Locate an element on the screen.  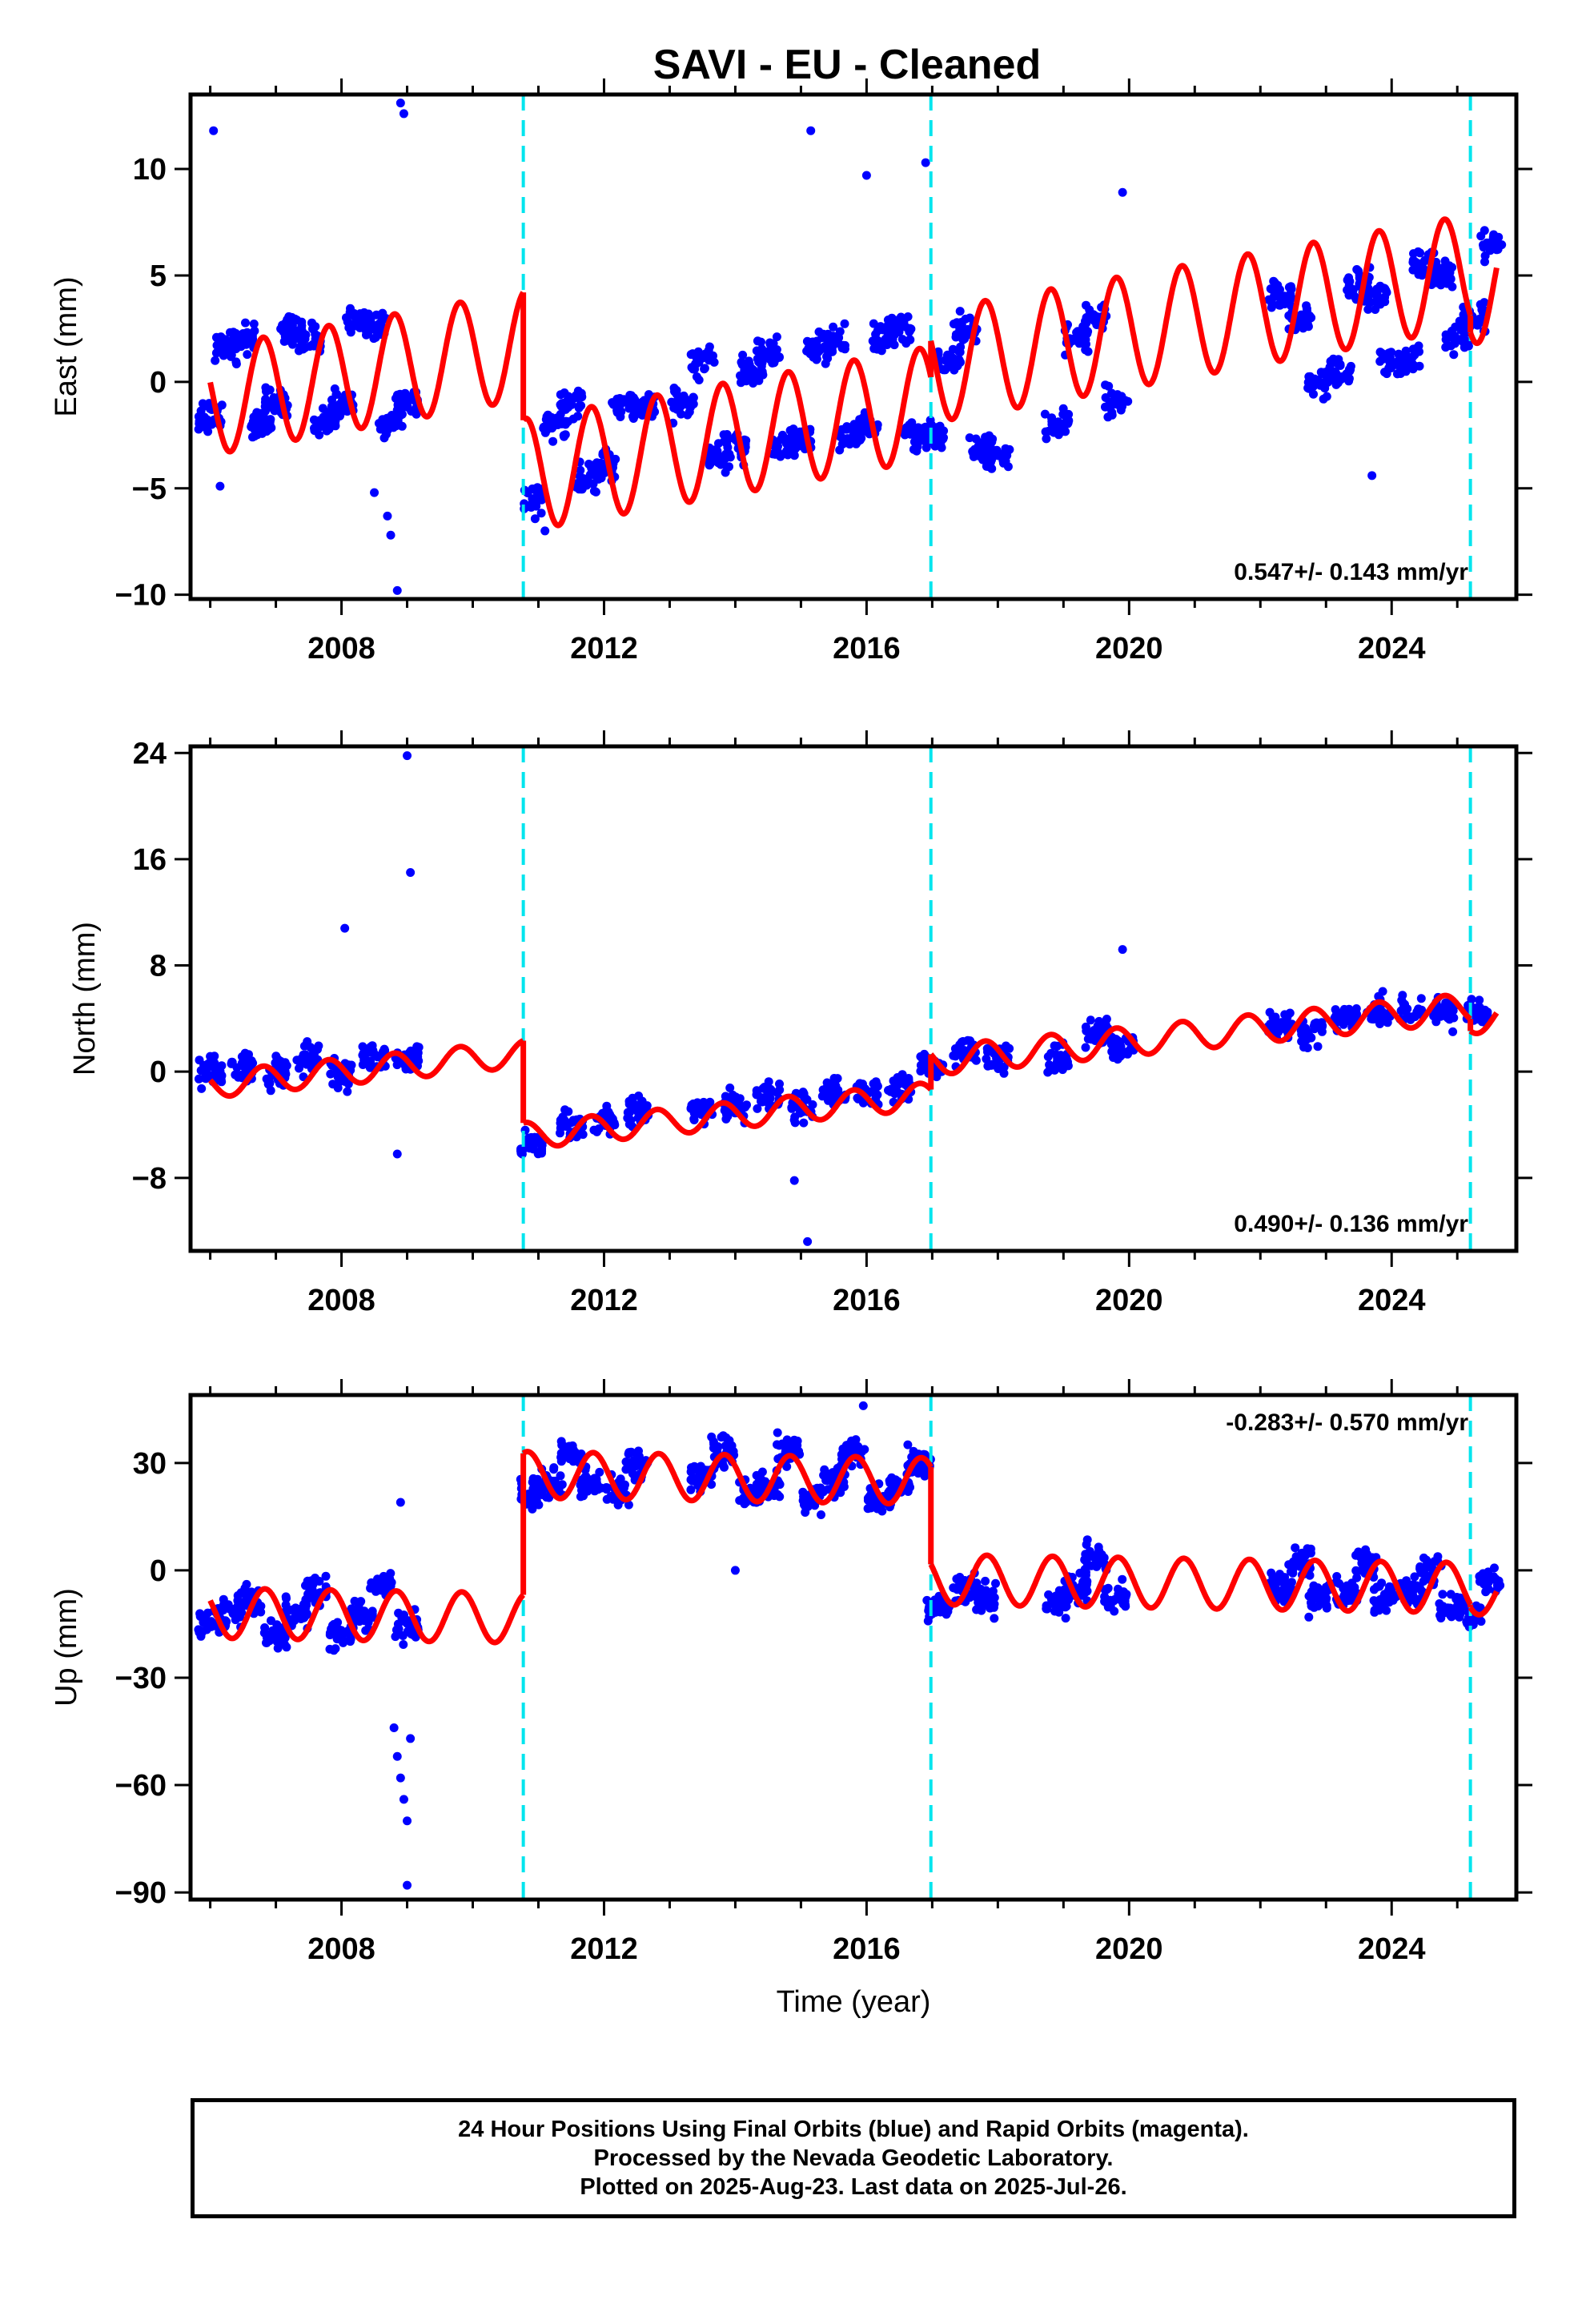
x-tick-label: 2012 is located at coordinates (604, 1949).